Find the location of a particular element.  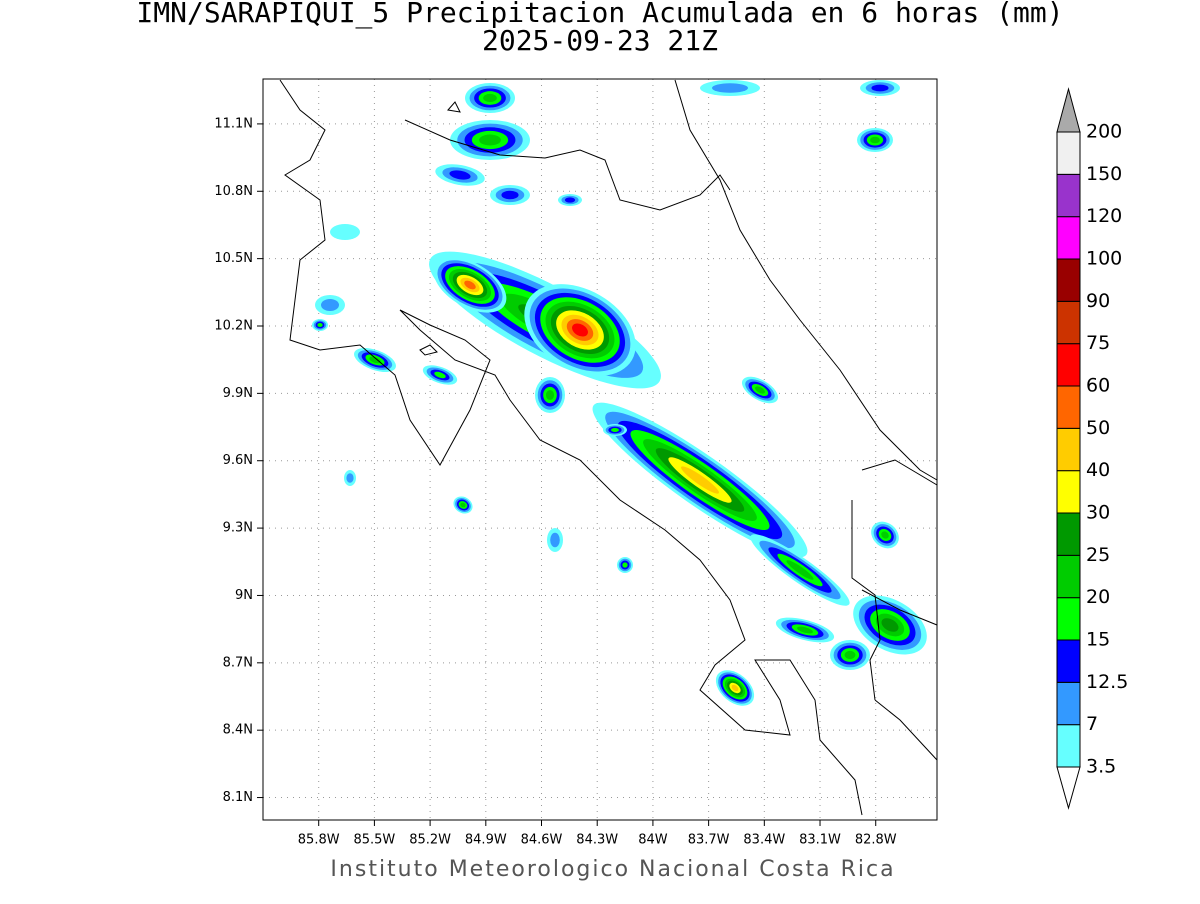

x-tick-label: 84.9W is located at coordinates (486, 840).